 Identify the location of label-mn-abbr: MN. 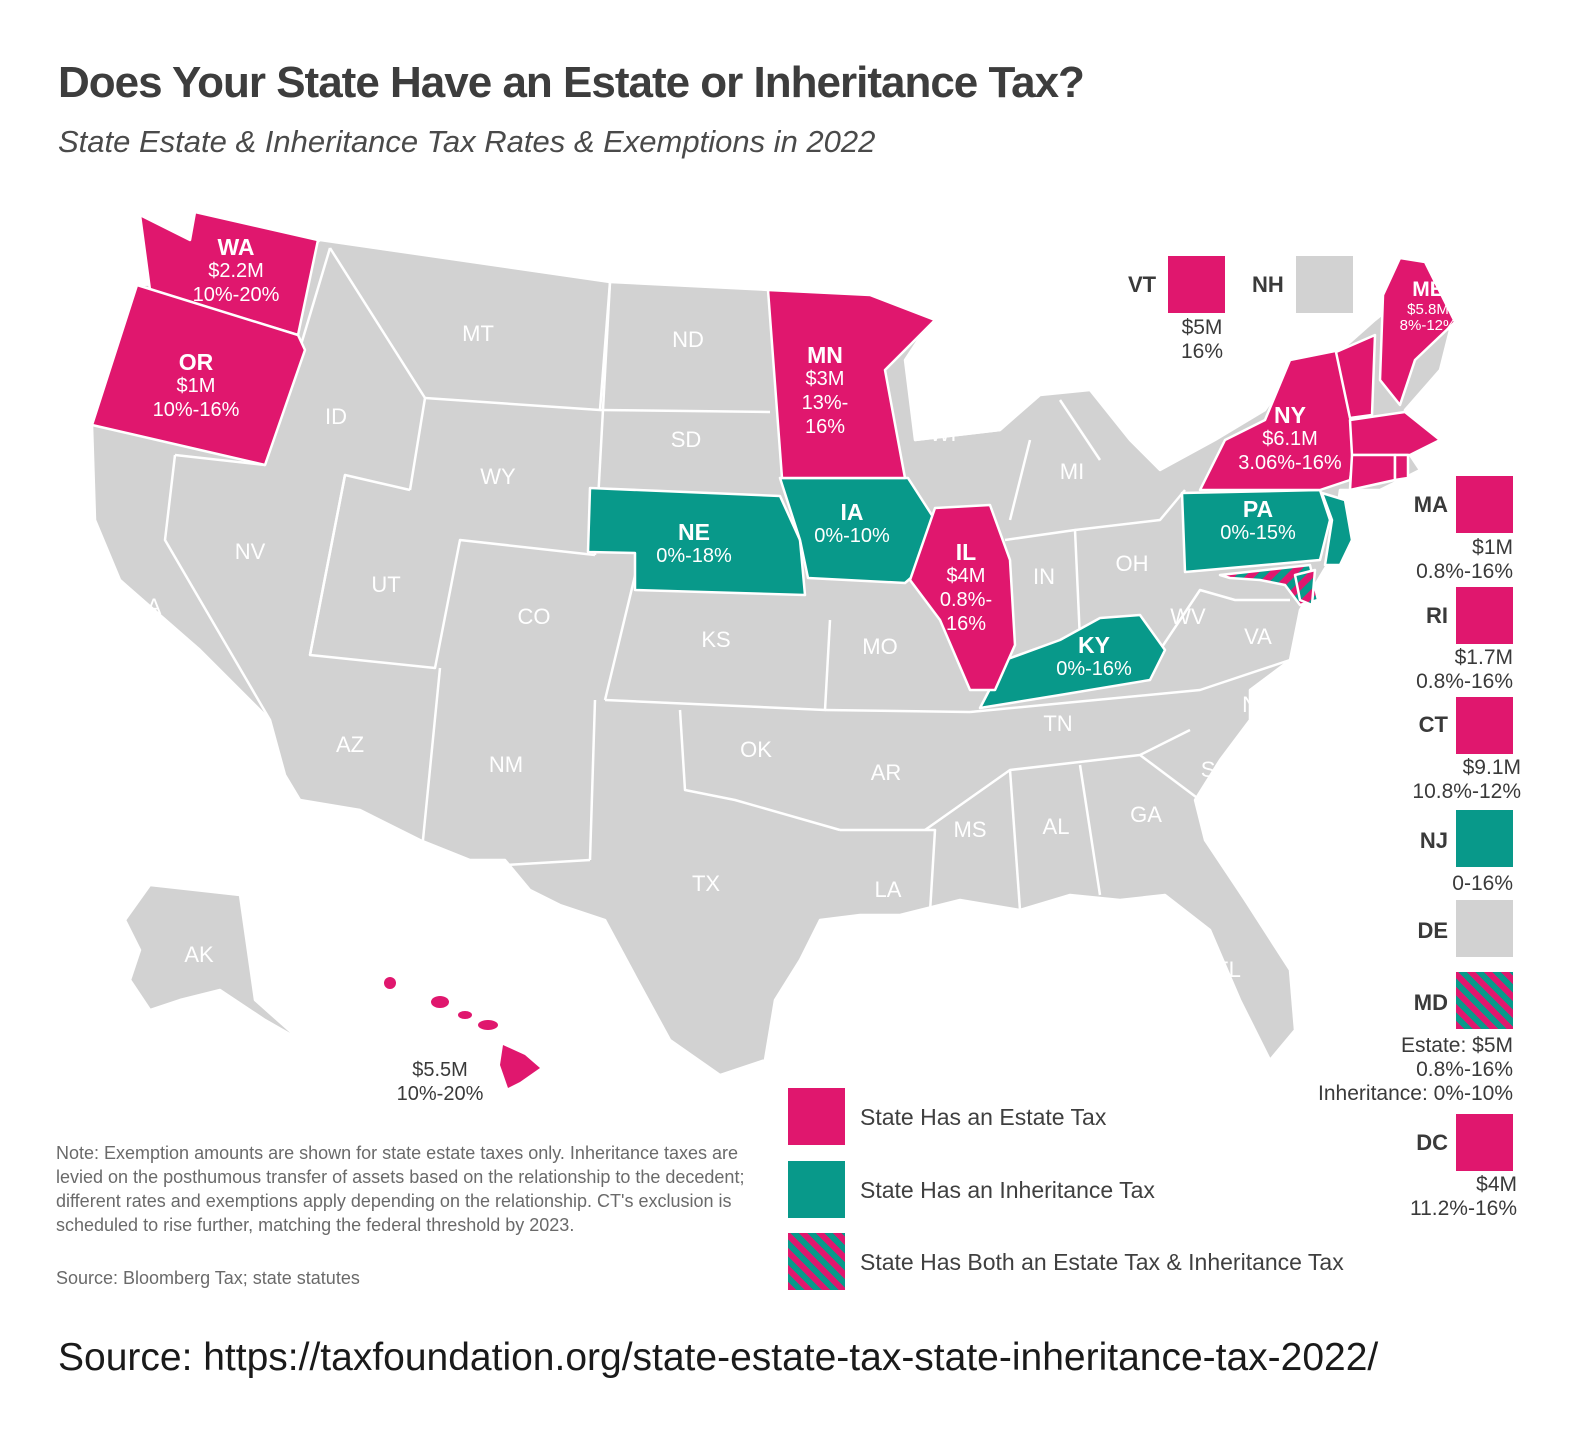
(825, 355).